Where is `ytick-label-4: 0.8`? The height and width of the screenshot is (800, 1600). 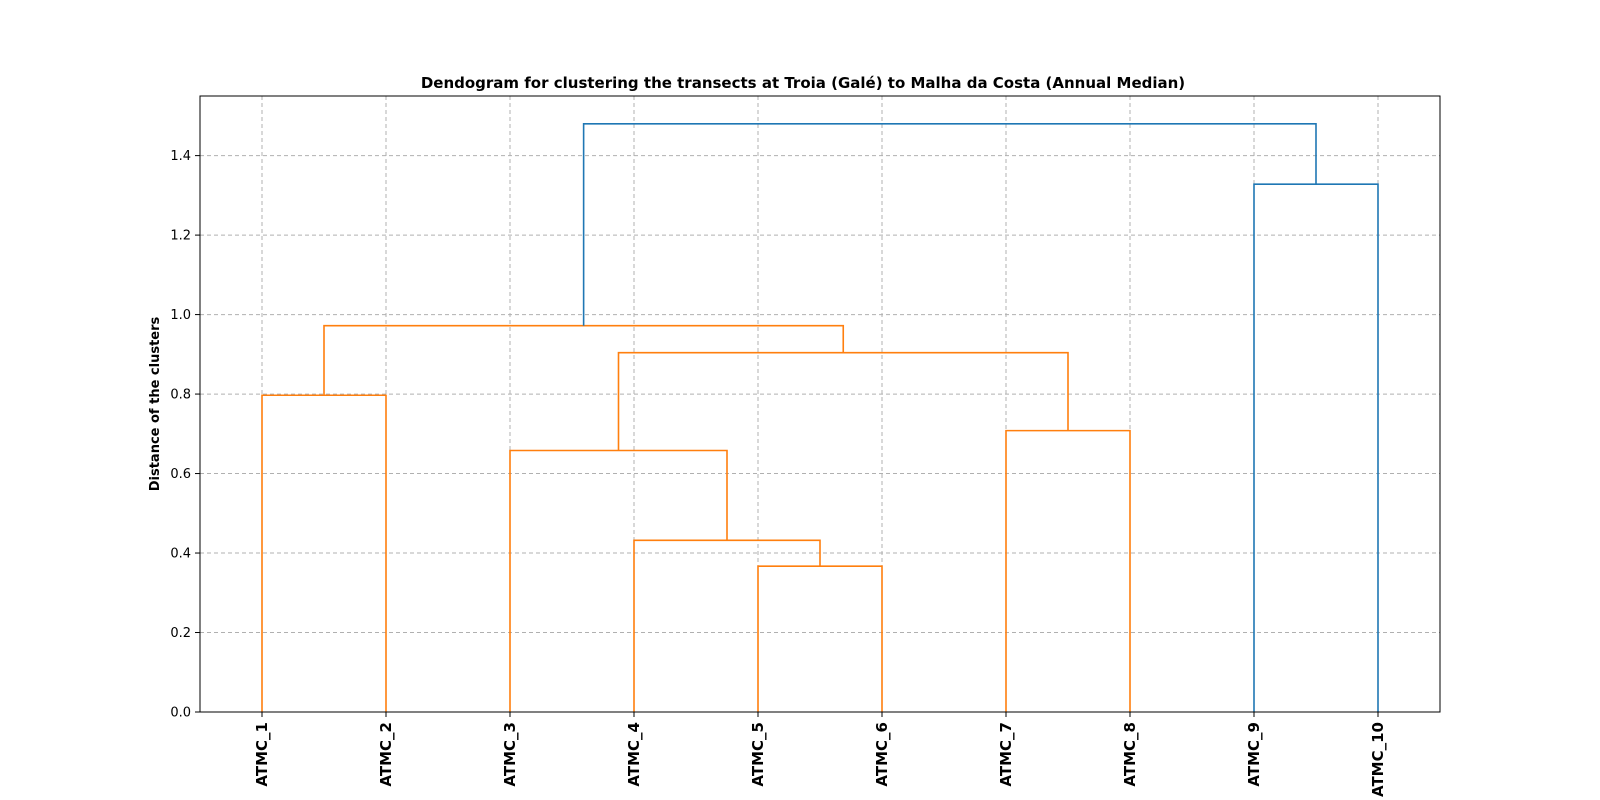 ytick-label-4: 0.8 is located at coordinates (180, 395).